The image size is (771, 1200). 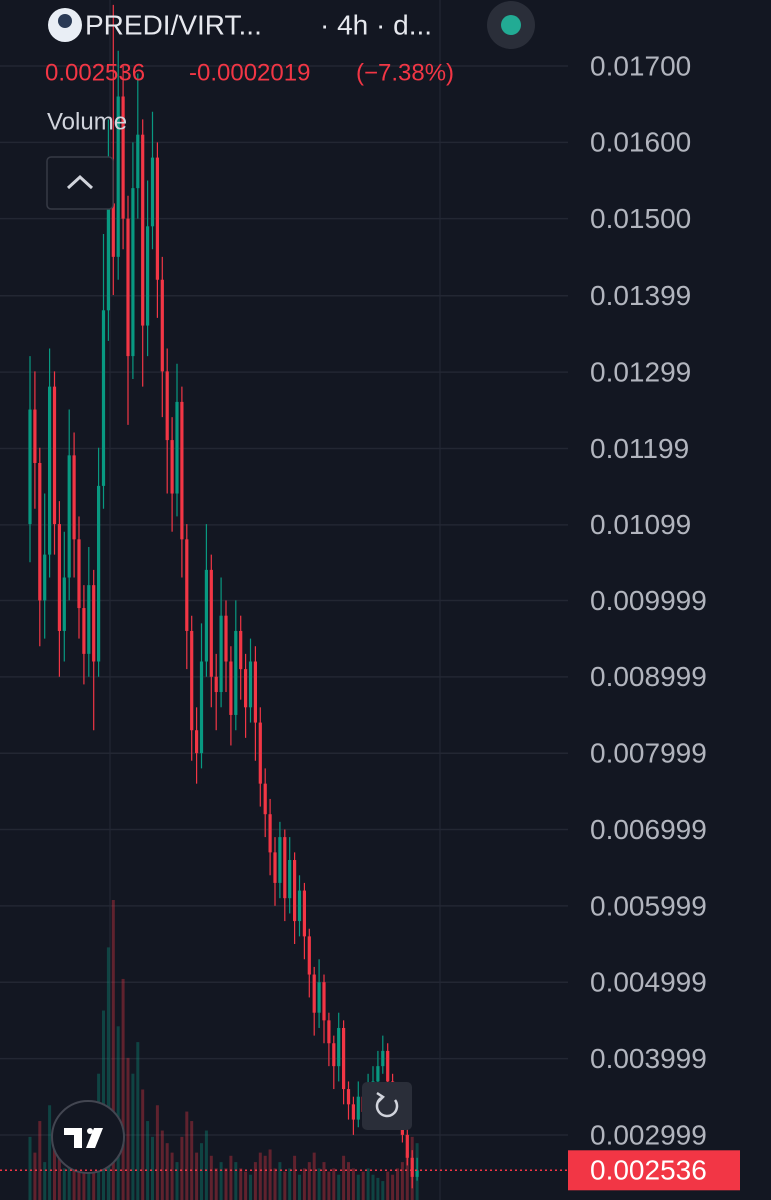 I want to click on y-tick-label: 0.006999, so click(x=648, y=829).